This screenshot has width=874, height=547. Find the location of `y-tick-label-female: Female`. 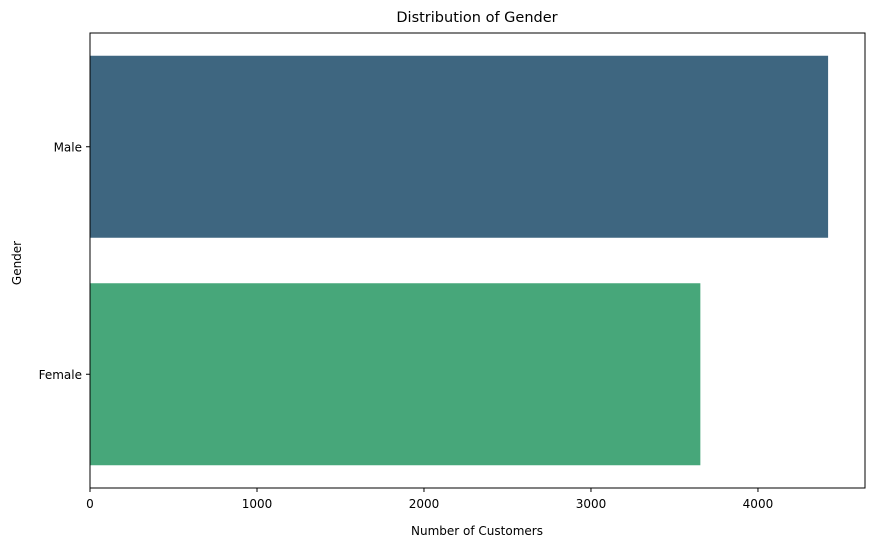

y-tick-label-female: Female is located at coordinates (60, 375).